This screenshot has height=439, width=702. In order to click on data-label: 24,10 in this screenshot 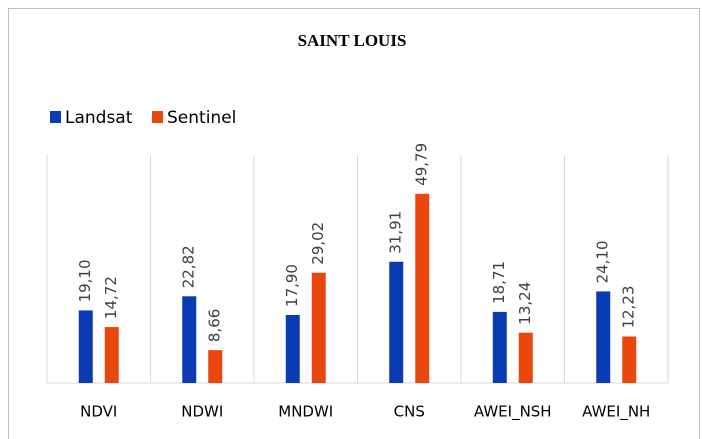, I will do `click(603, 261)`.